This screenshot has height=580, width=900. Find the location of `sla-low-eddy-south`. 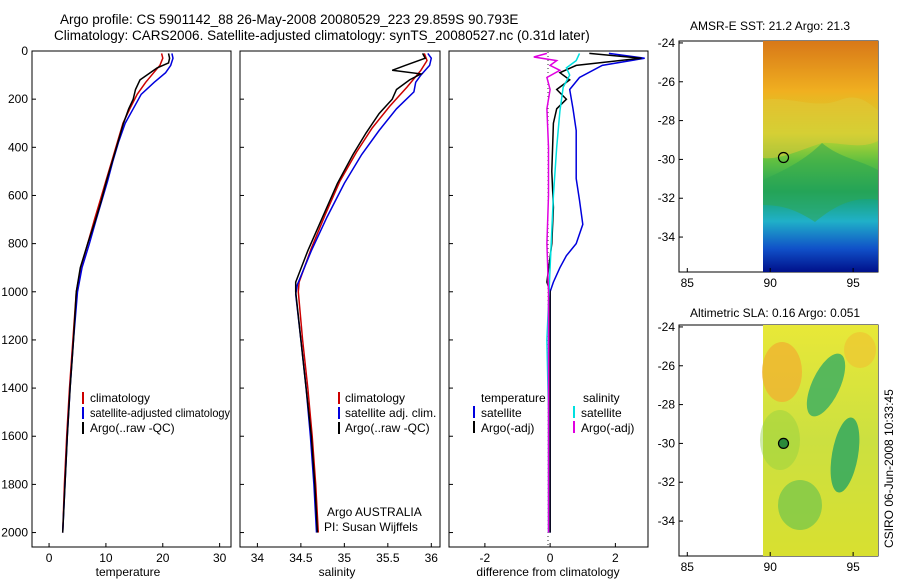

sla-low-eddy-south is located at coordinates (800, 505).